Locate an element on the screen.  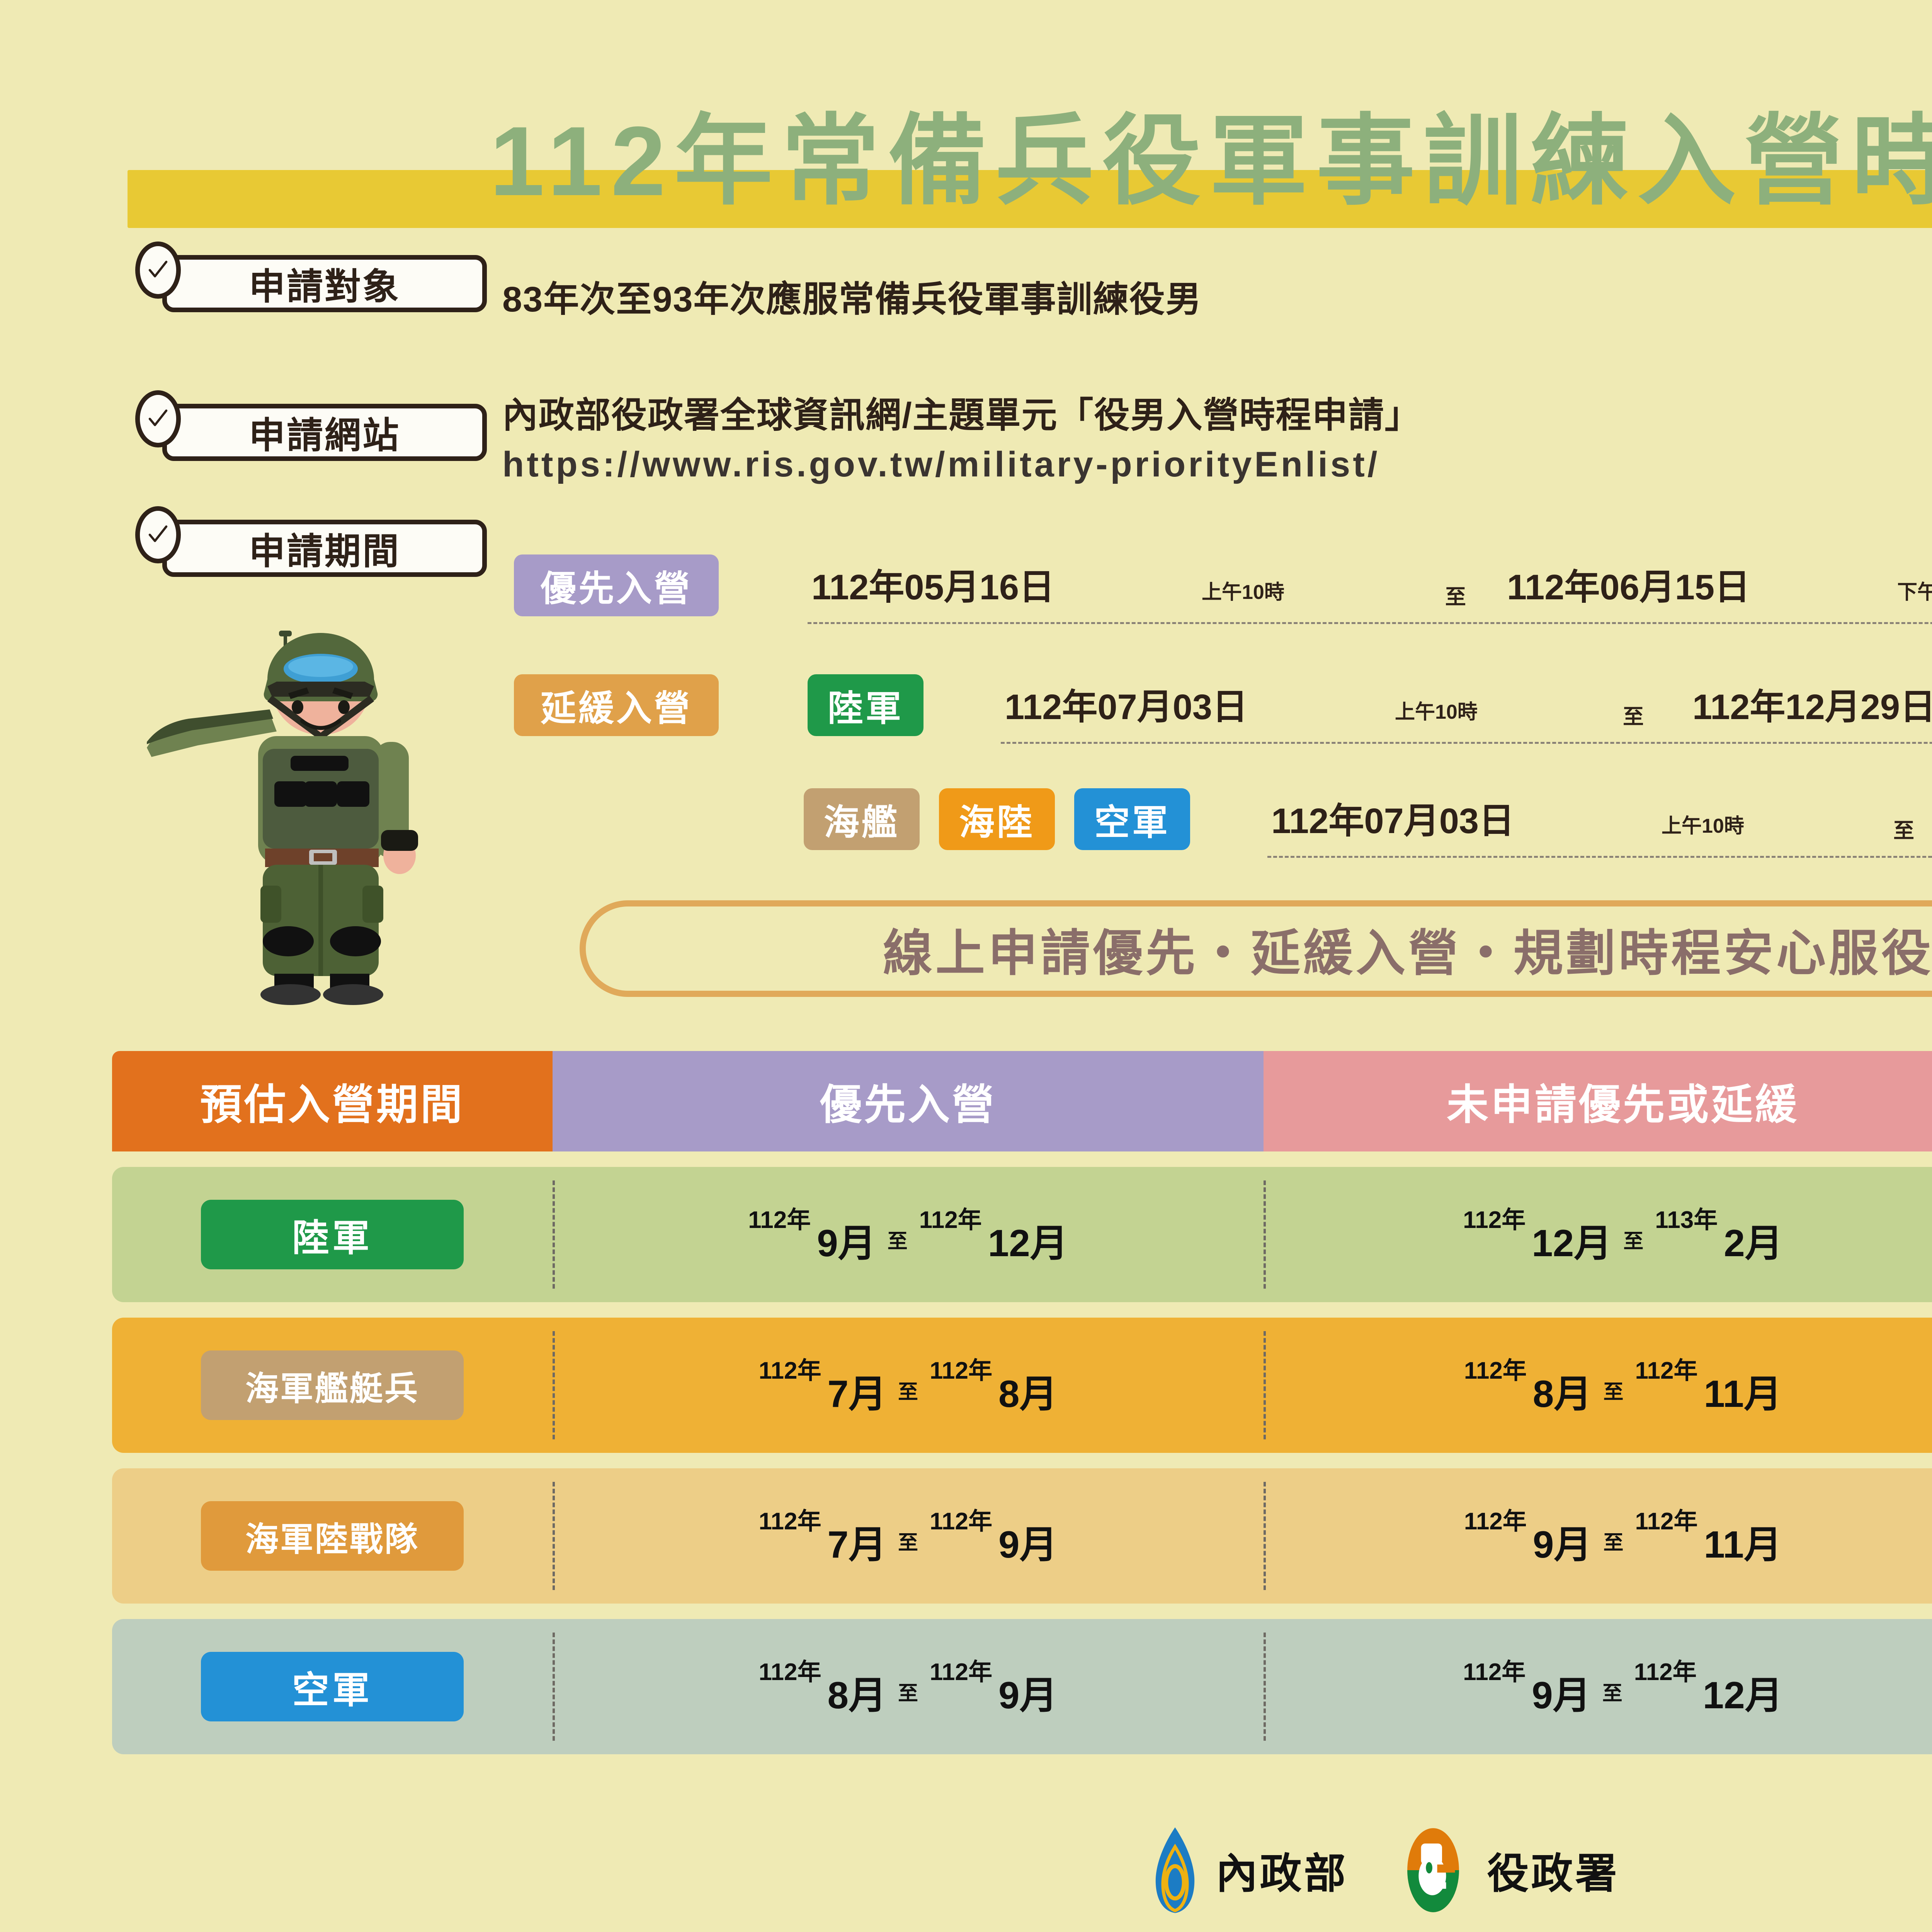
branch-badge-marine: 海軍陸戰隊 is located at coordinates (333, 1536).